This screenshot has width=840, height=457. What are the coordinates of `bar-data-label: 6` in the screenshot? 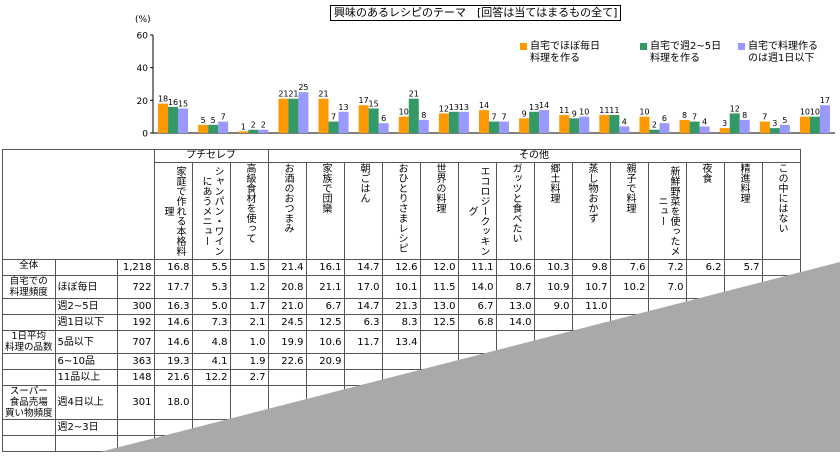 It's located at (383, 118).